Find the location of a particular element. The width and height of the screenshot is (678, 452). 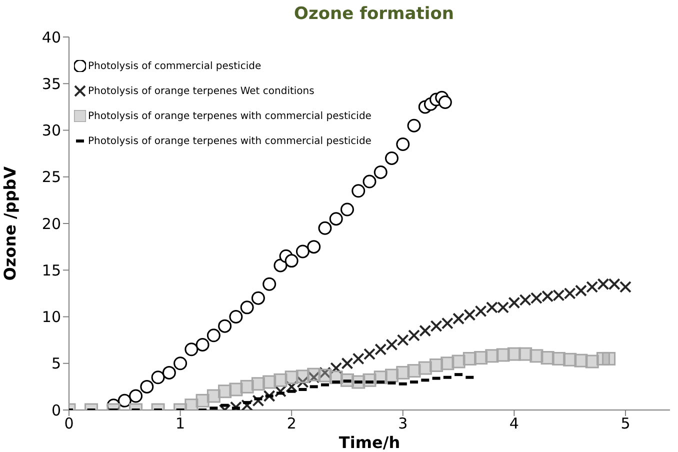

x-tick-label: 5 is located at coordinates (625, 423).